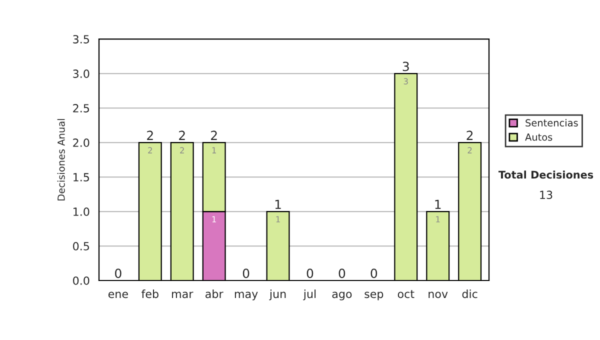 The height and width of the screenshot is (340, 600). Describe the element at coordinates (150, 294) in the screenshot. I see `x-tick-label: feb` at that location.